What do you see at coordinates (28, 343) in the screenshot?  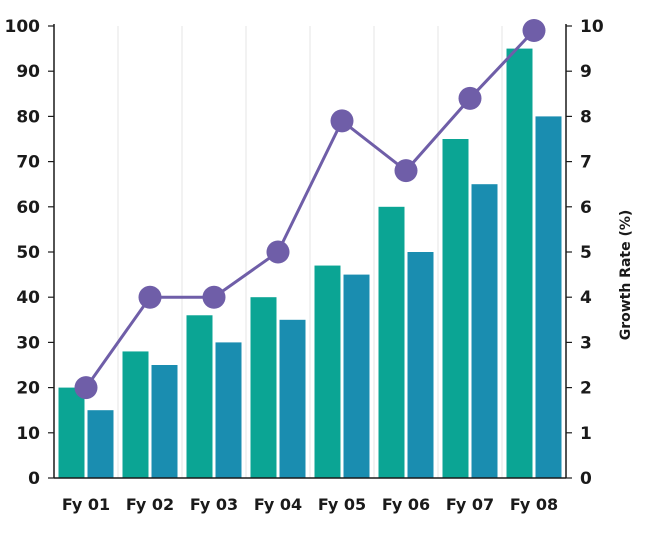 I see `y-tick-label: 30` at bounding box center [28, 343].